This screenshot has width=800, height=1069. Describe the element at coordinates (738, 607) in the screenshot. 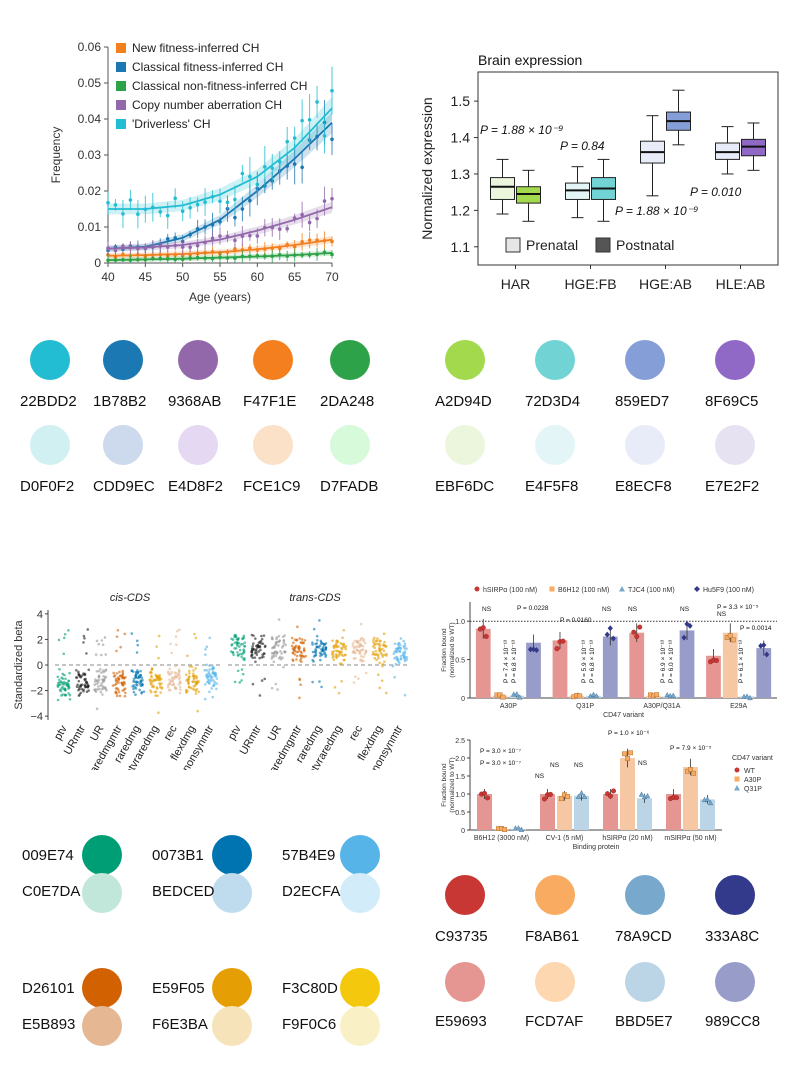

I see `p-value: P = 3.3 × 10⁻⁵` at that location.